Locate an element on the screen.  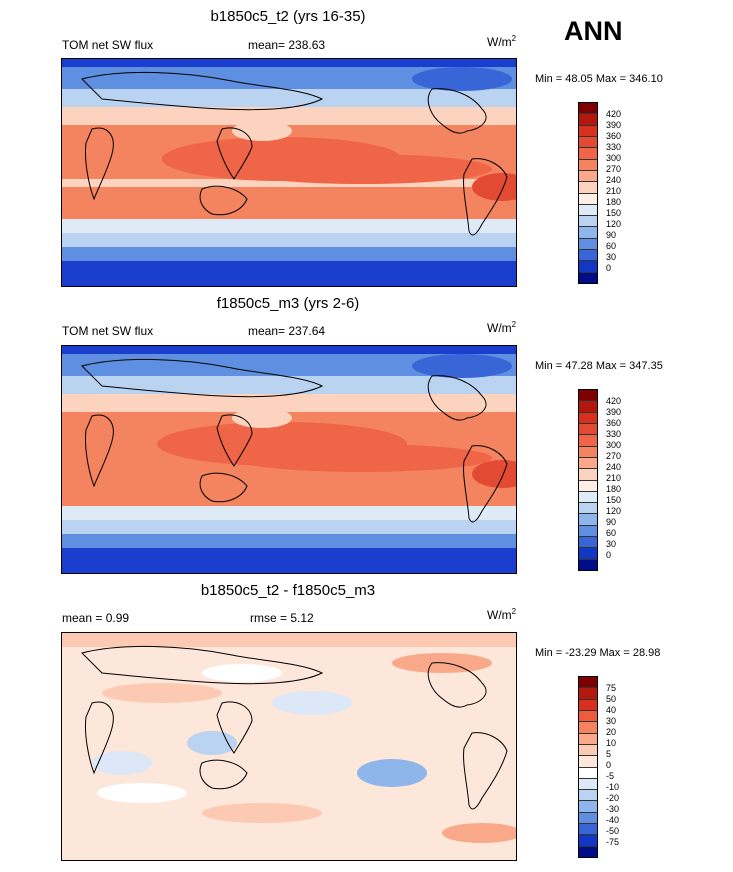
panel-1-variable-label: TOM net SW flux is located at coordinates (108, 45).